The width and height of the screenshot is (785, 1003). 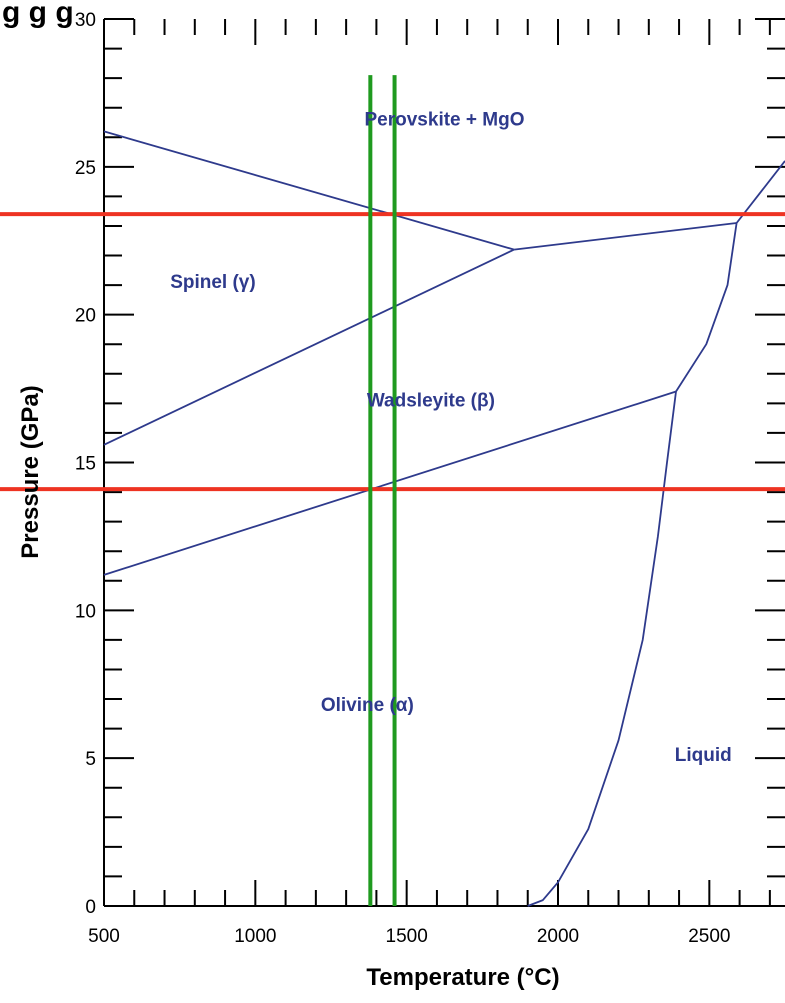 What do you see at coordinates (462, 977) in the screenshot?
I see `x-axis-title: Temperature (°C)` at bounding box center [462, 977].